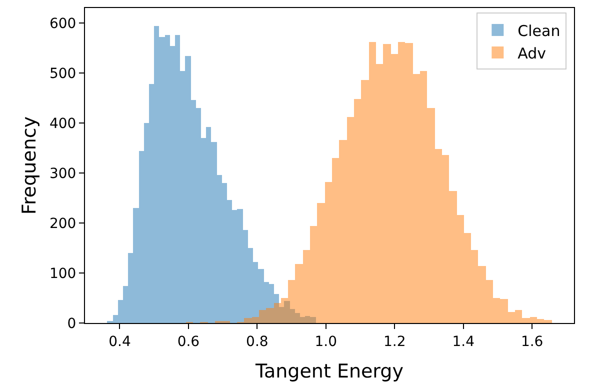 This screenshot has width=590, height=390. I want to click on x-tick-label: 1.6, so click(532, 342).